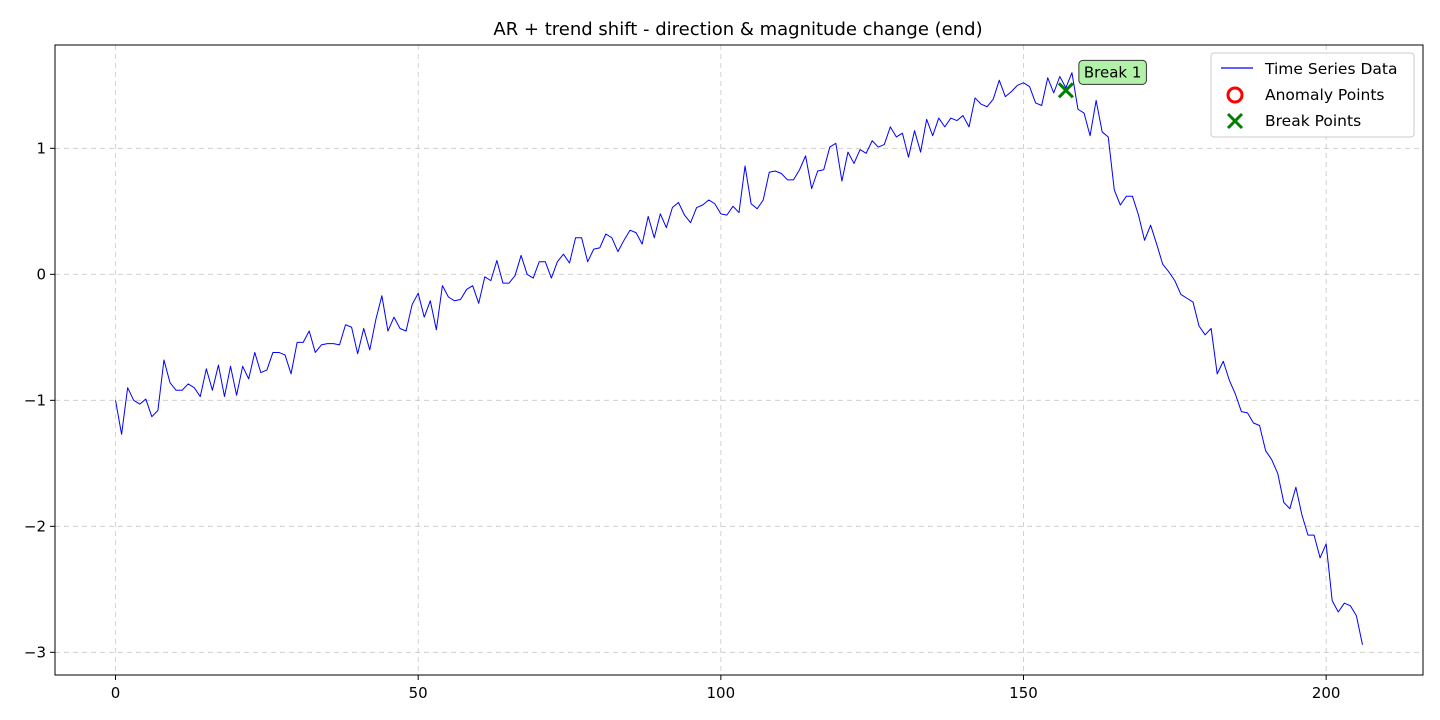 The image size is (1440, 720). What do you see at coordinates (116, 693) in the screenshot?
I see `x-tick-label: 0` at bounding box center [116, 693].